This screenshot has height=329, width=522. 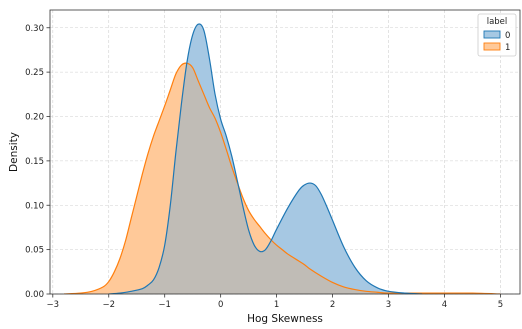 I want to click on y-tick-label: 0.00, so click(x=34, y=295).